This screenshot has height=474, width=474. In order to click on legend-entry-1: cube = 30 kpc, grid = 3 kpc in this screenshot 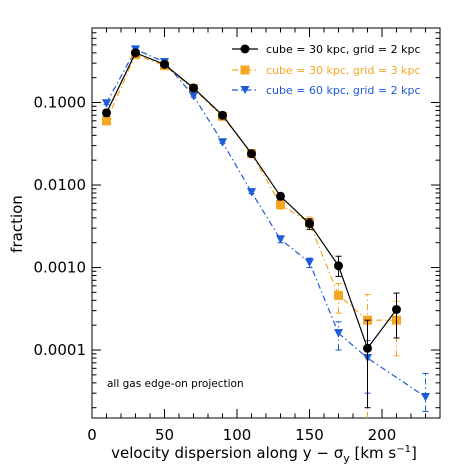, I will do `click(326, 70)`.